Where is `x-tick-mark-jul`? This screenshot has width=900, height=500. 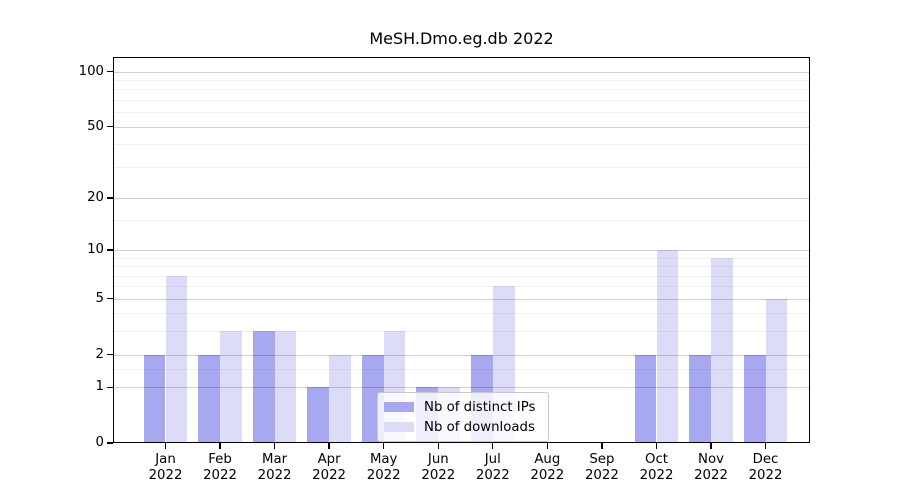 x-tick-mark-jul is located at coordinates (493, 446).